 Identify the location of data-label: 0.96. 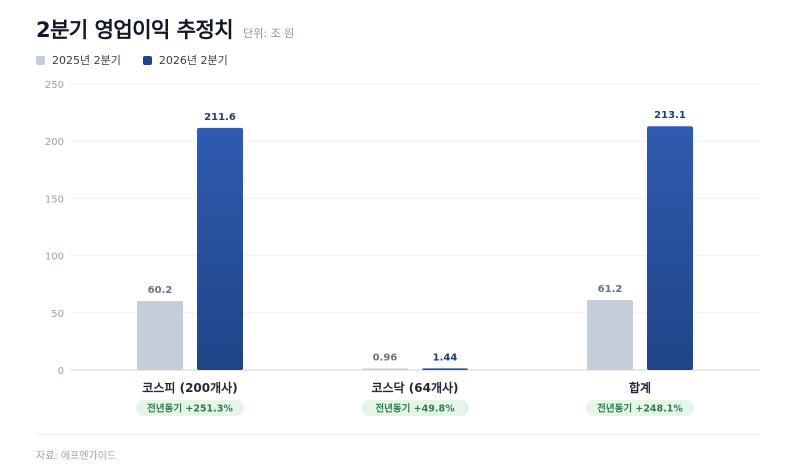
(385, 358).